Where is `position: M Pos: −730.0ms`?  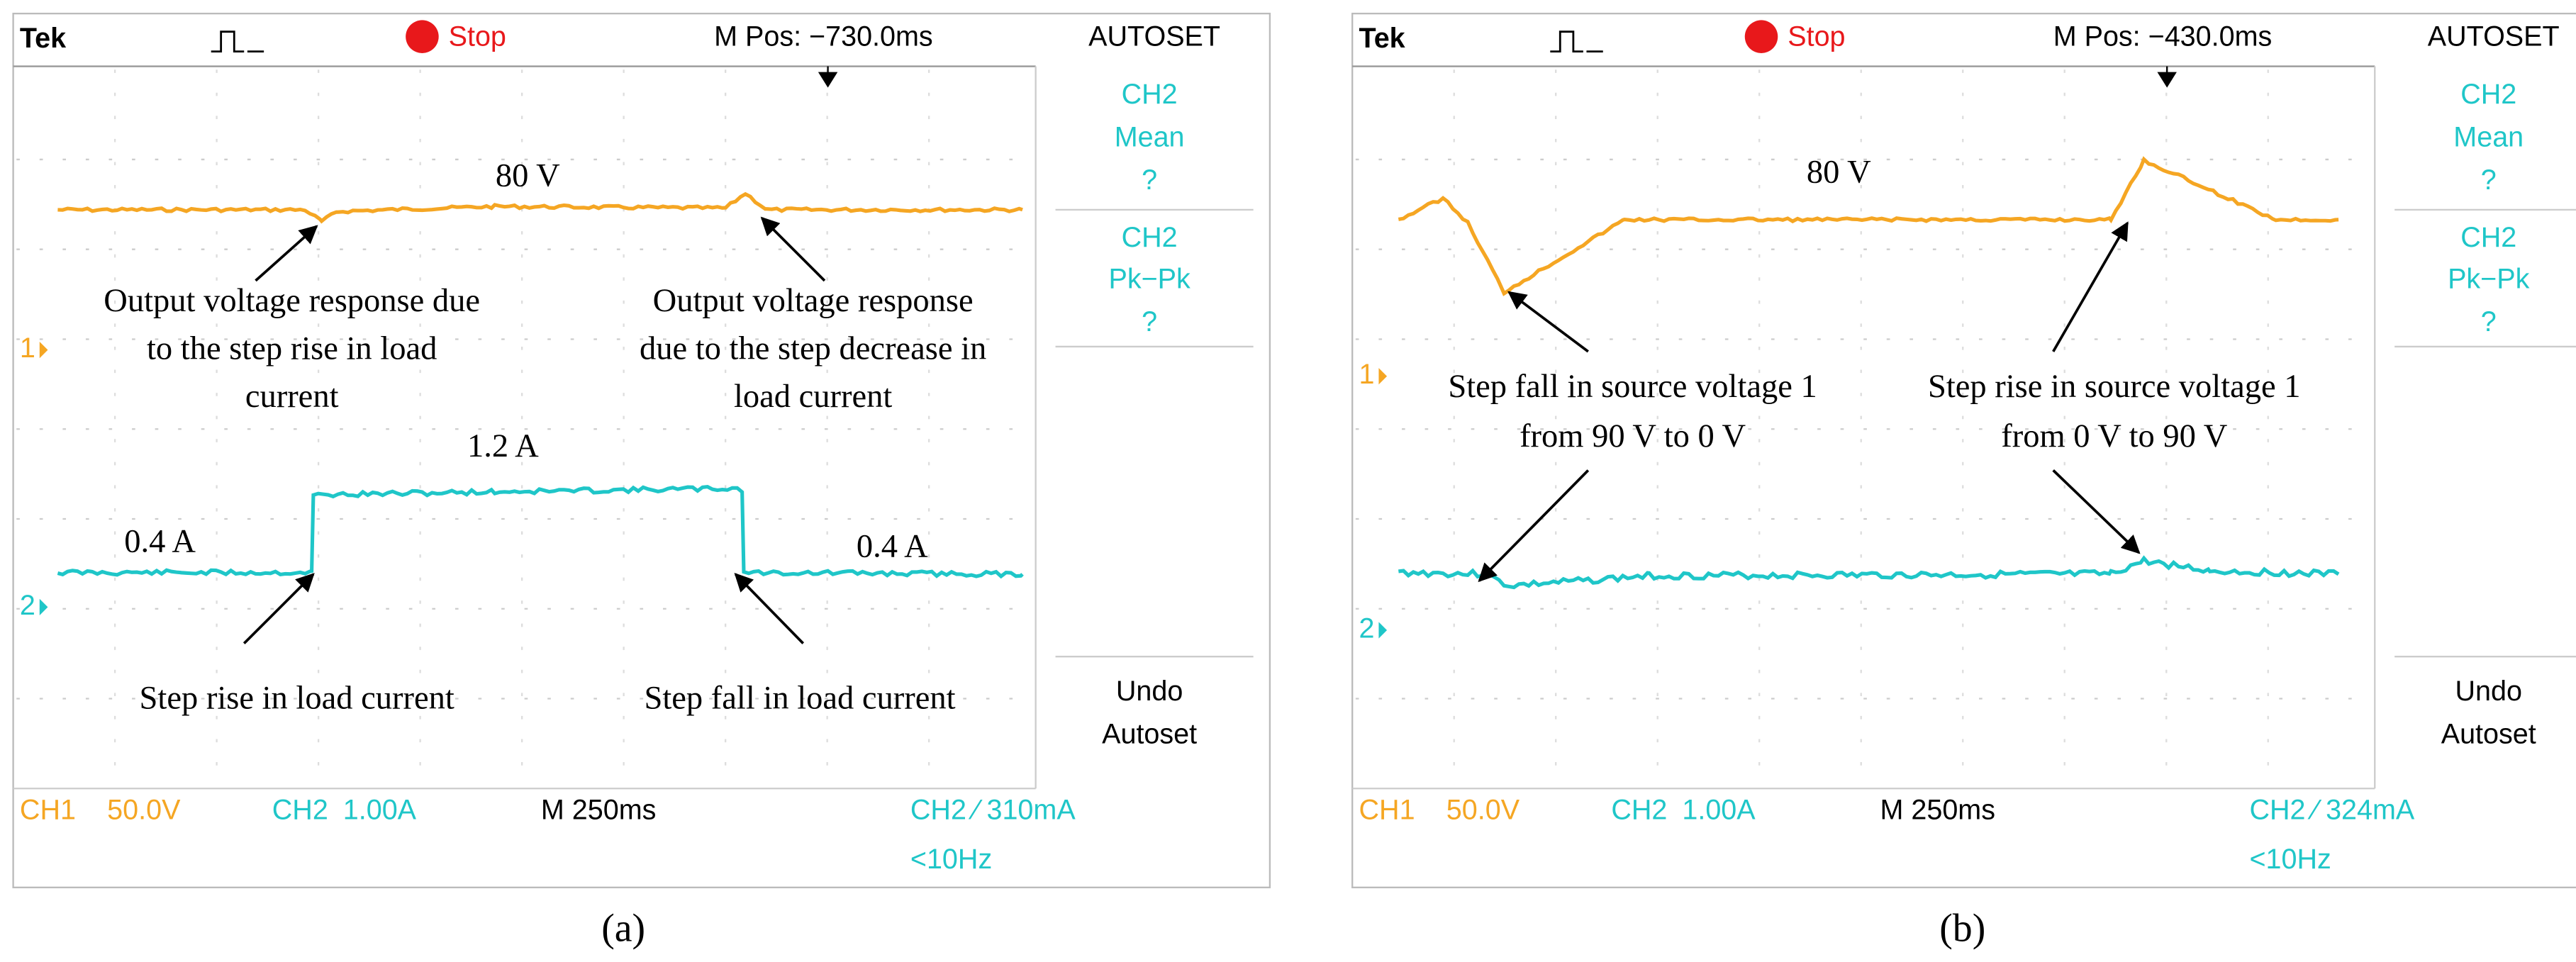 position: M Pos: −730.0ms is located at coordinates (824, 36).